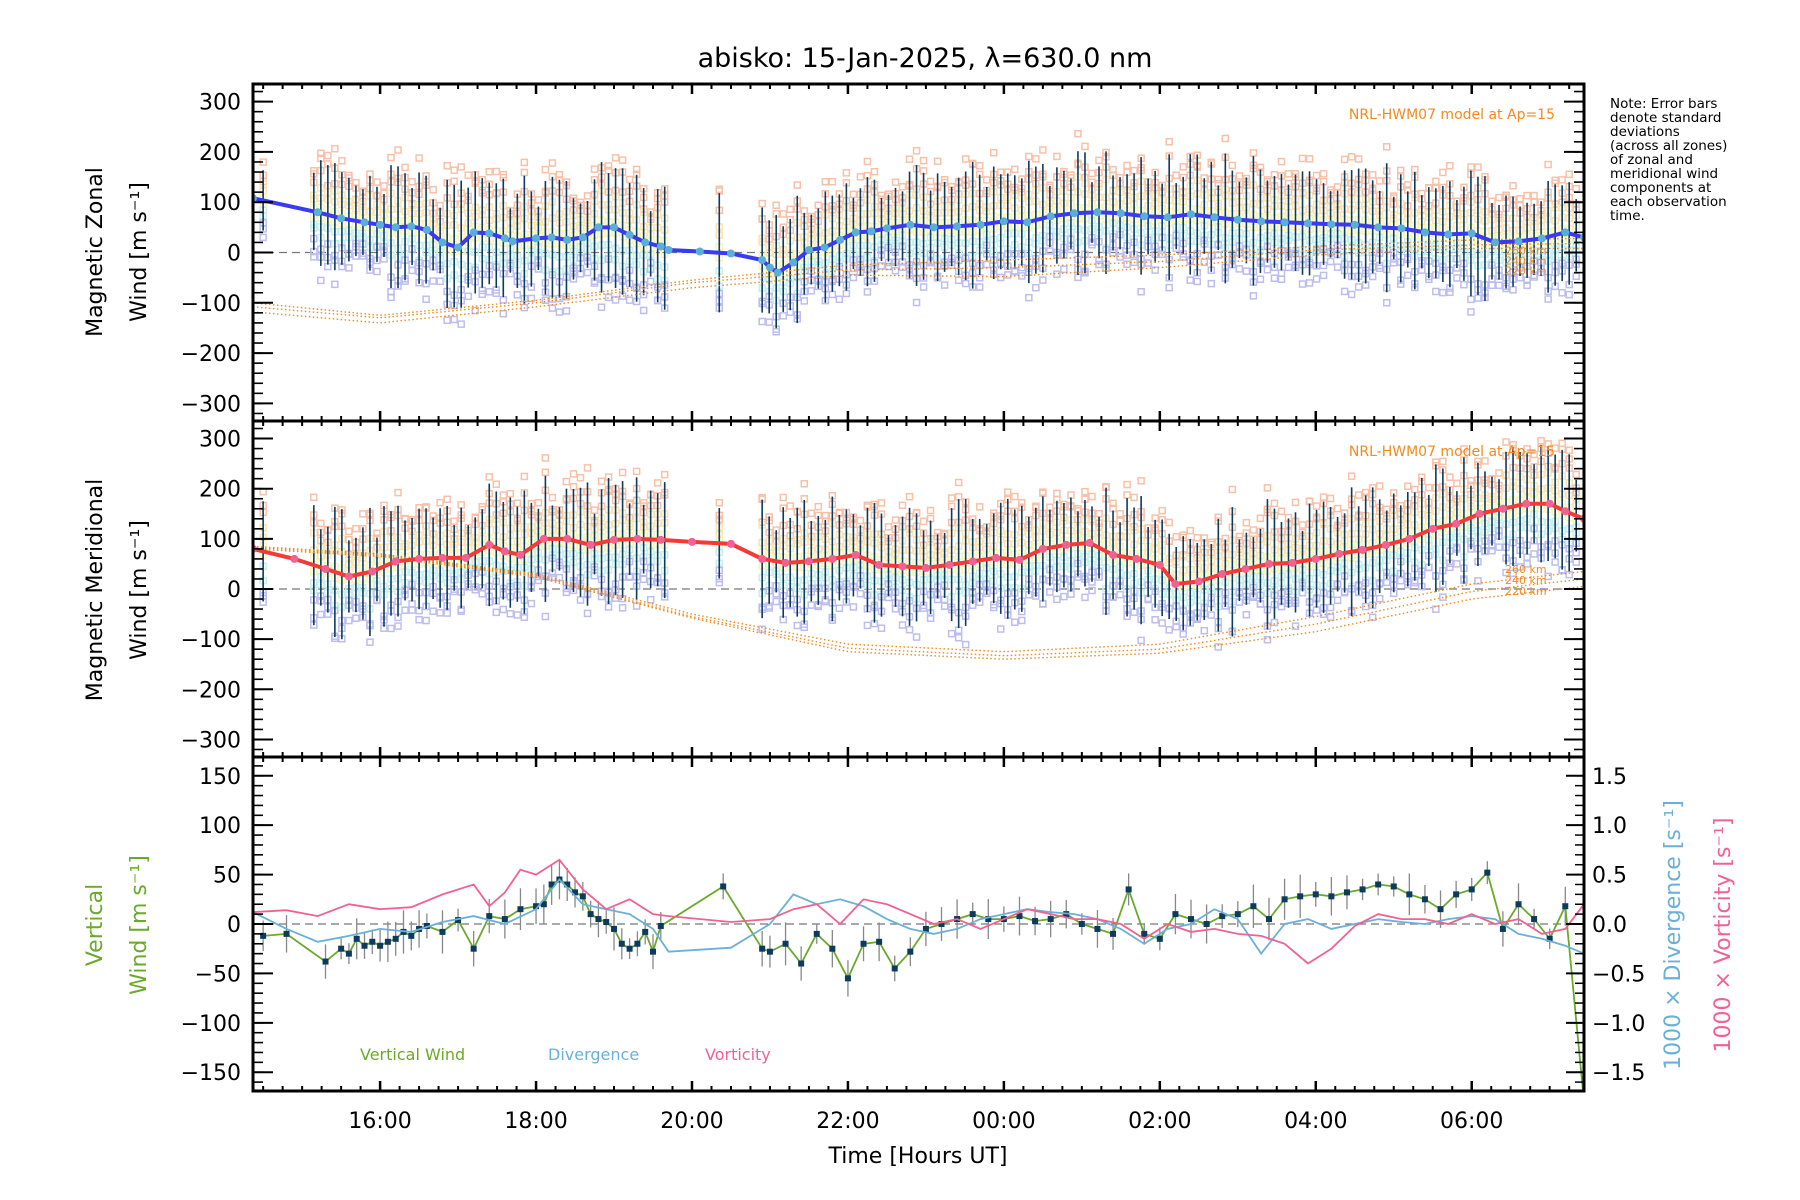 This screenshot has height=1200, width=1800. Describe the element at coordinates (211, 304) in the screenshot. I see `y-tick-label: −100` at that location.